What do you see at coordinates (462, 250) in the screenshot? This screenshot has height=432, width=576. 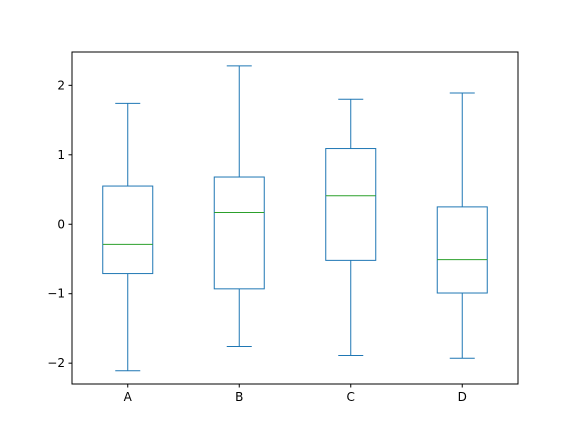 I see `box-d` at bounding box center [462, 250].